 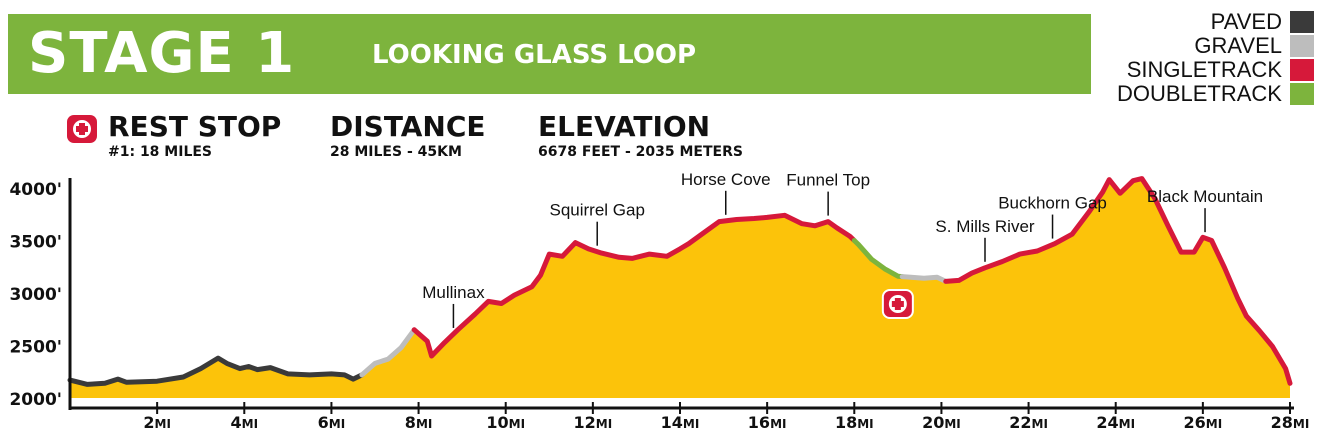 What do you see at coordinates (1302, 22) in the screenshot?
I see `legend-swatch-paved` at bounding box center [1302, 22].